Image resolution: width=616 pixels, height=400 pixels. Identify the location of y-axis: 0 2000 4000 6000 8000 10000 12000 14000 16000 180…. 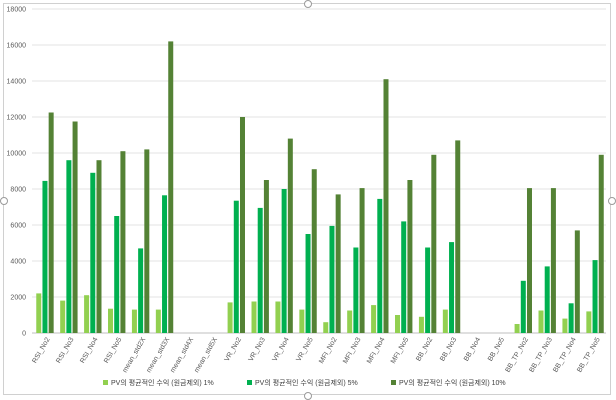
(17, 172).